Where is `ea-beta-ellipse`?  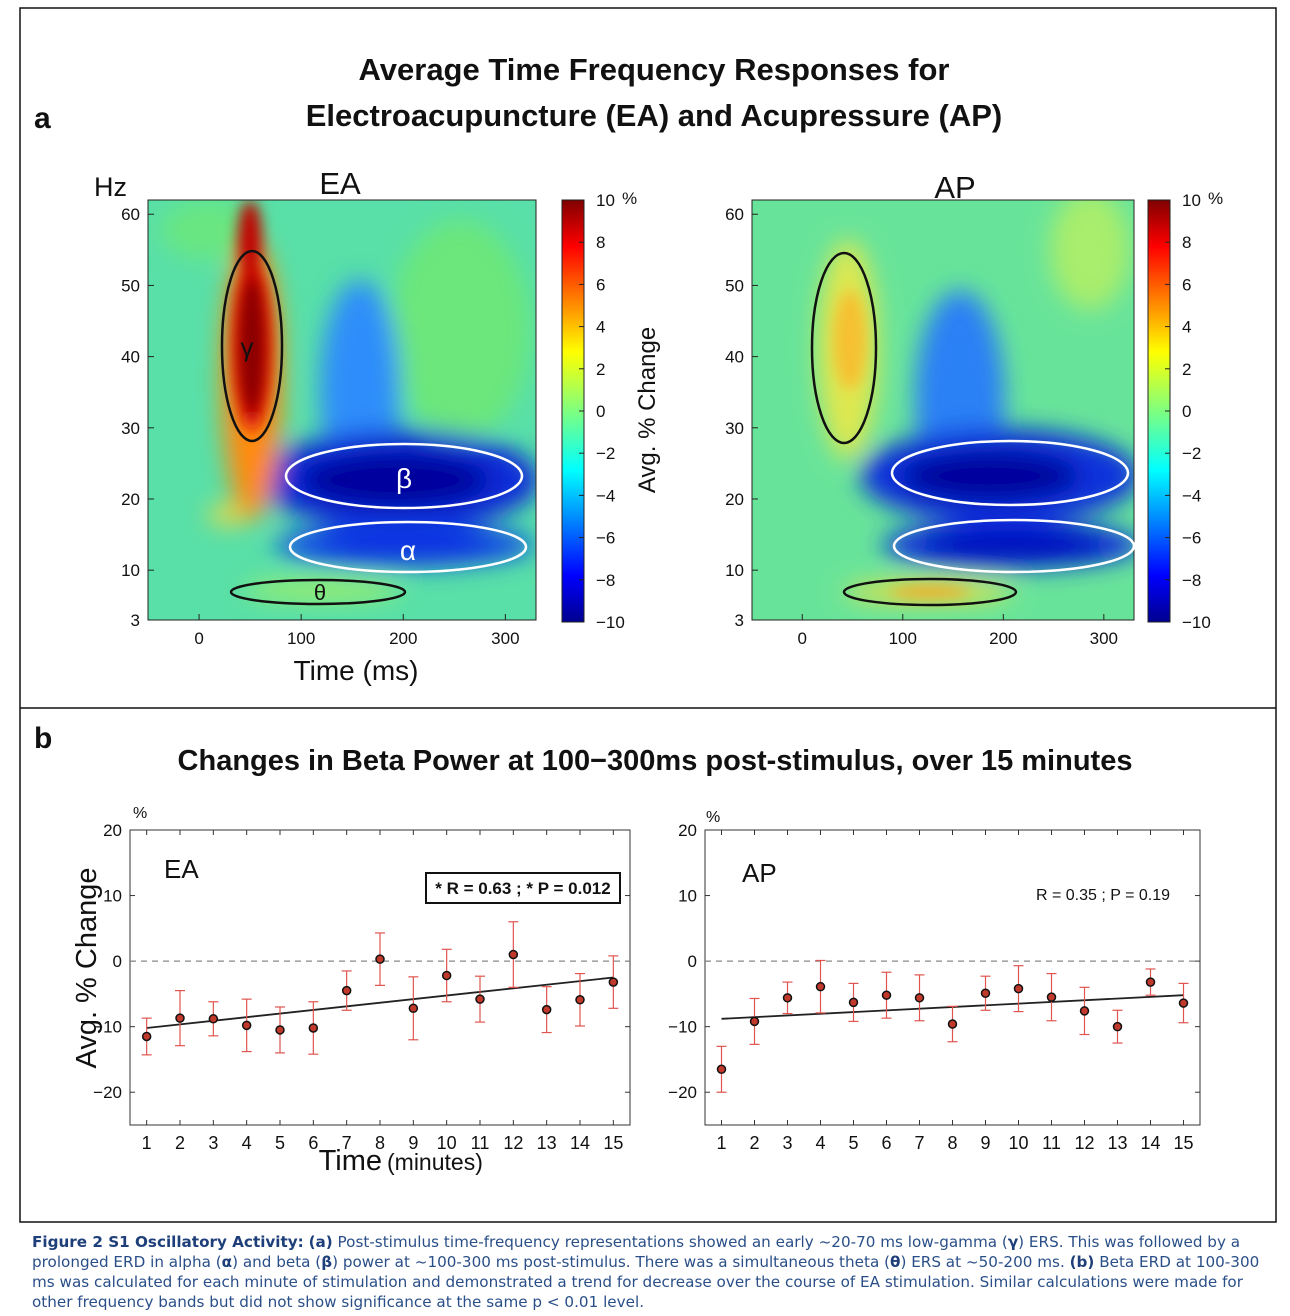
ea-beta-ellipse is located at coordinates (404, 476).